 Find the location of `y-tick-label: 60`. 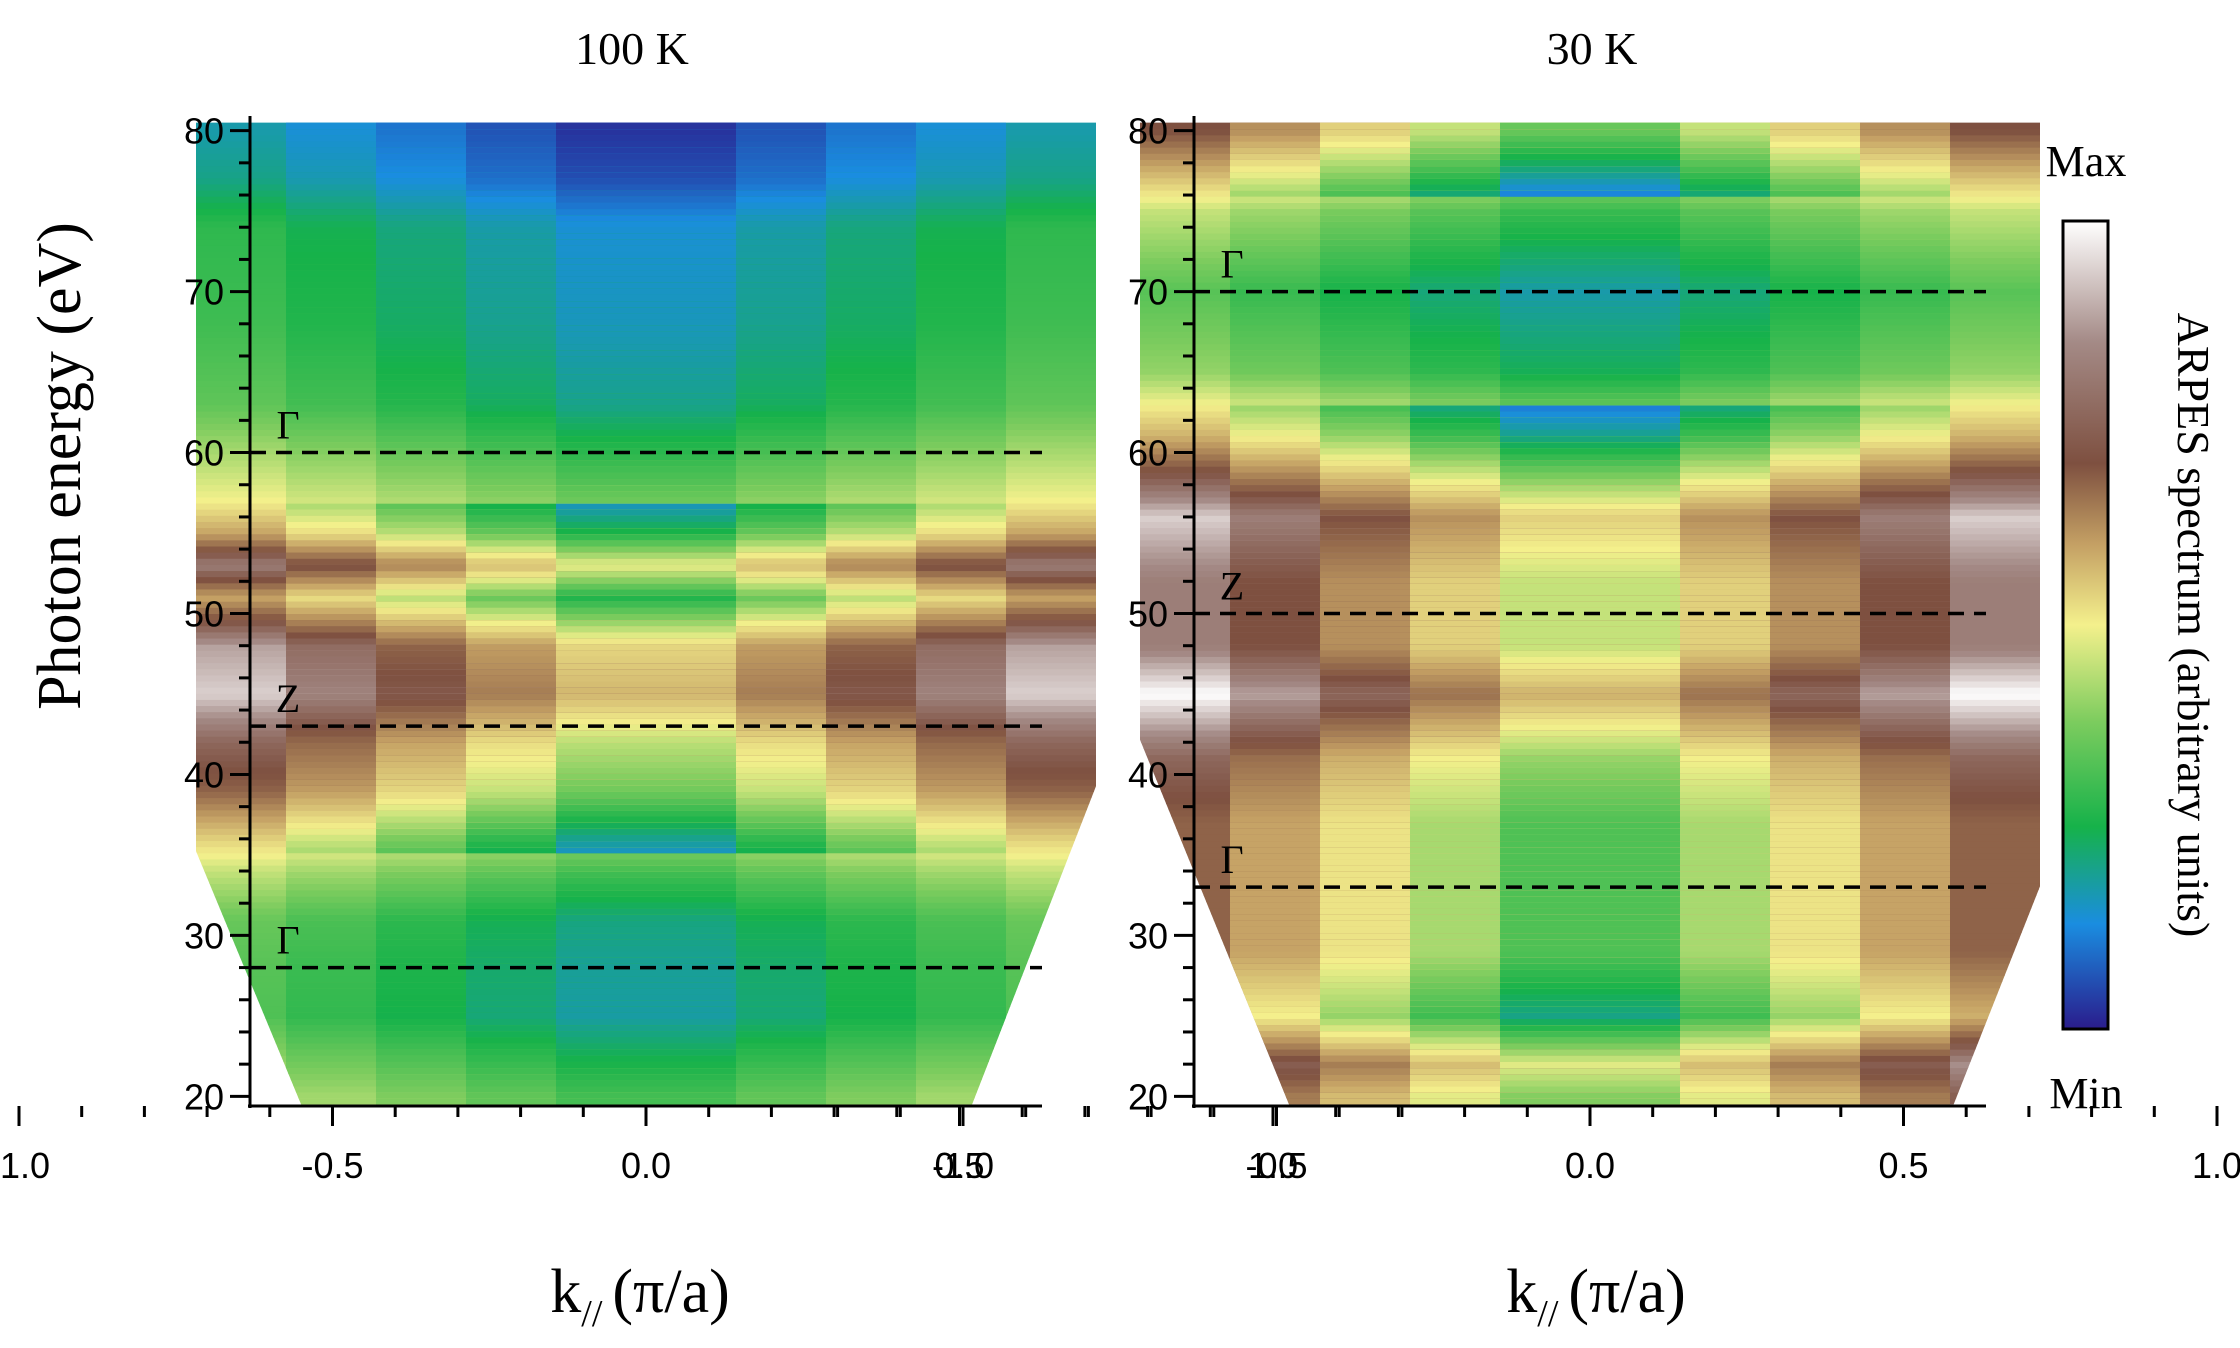

y-tick-label: 60 is located at coordinates (1148, 453).